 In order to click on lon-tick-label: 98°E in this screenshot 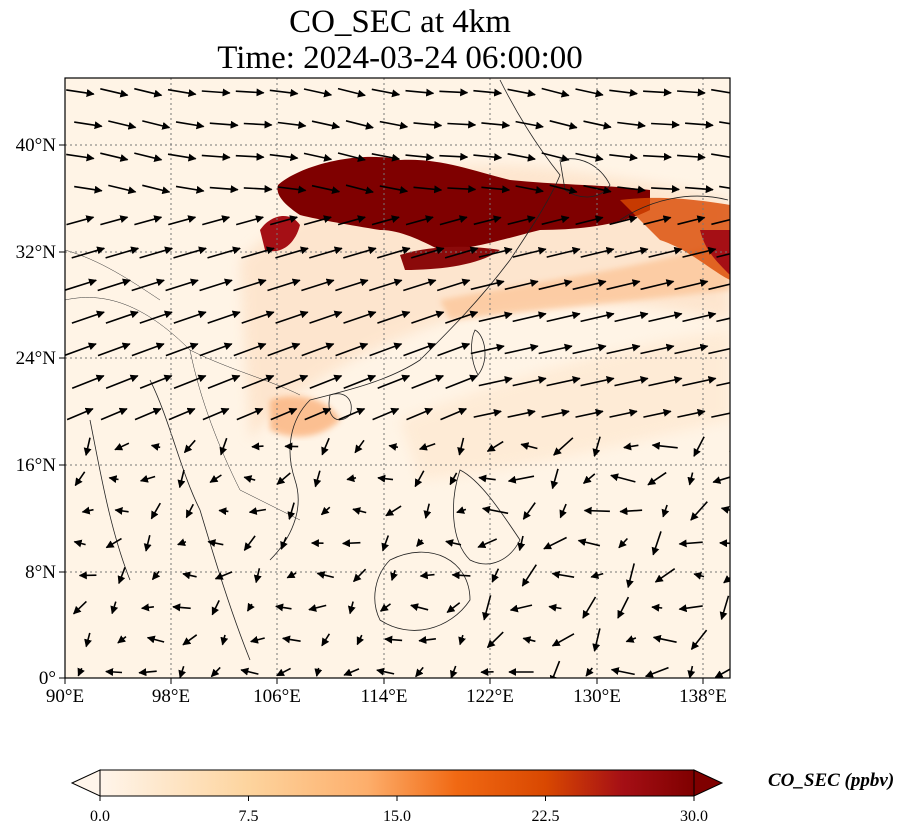, I will do `click(171, 696)`.